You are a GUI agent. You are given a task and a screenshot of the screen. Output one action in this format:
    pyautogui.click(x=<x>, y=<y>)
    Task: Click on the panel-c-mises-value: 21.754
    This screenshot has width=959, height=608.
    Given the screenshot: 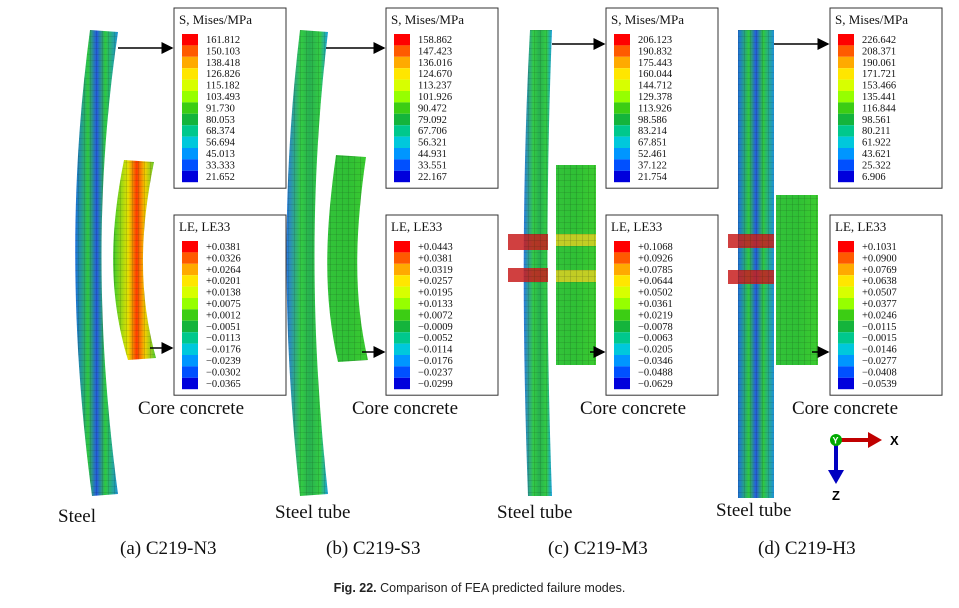 What is the action you would take?
    pyautogui.click(x=653, y=177)
    